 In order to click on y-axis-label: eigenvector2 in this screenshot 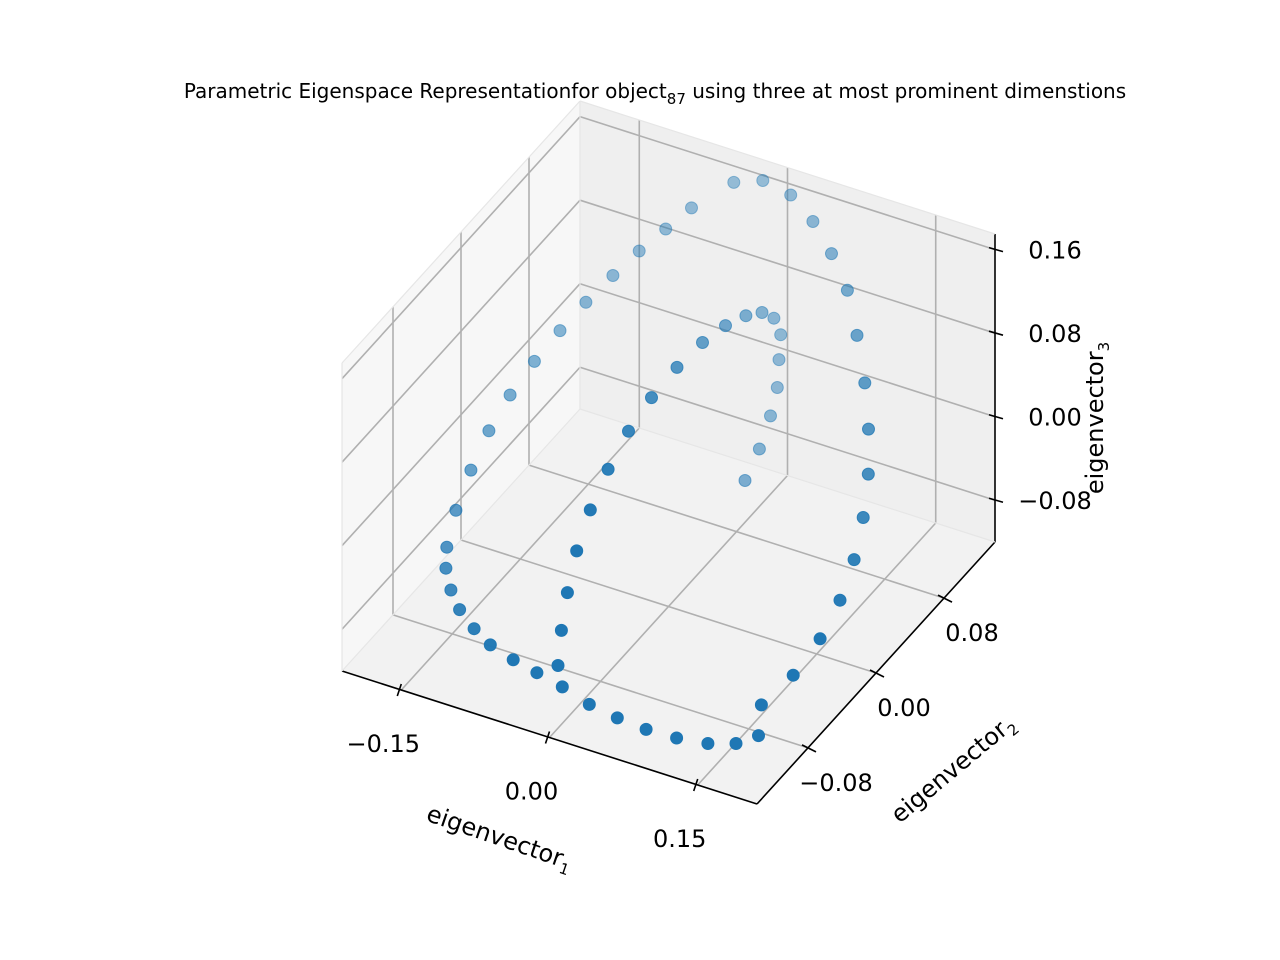, I will do `click(954, 770)`.